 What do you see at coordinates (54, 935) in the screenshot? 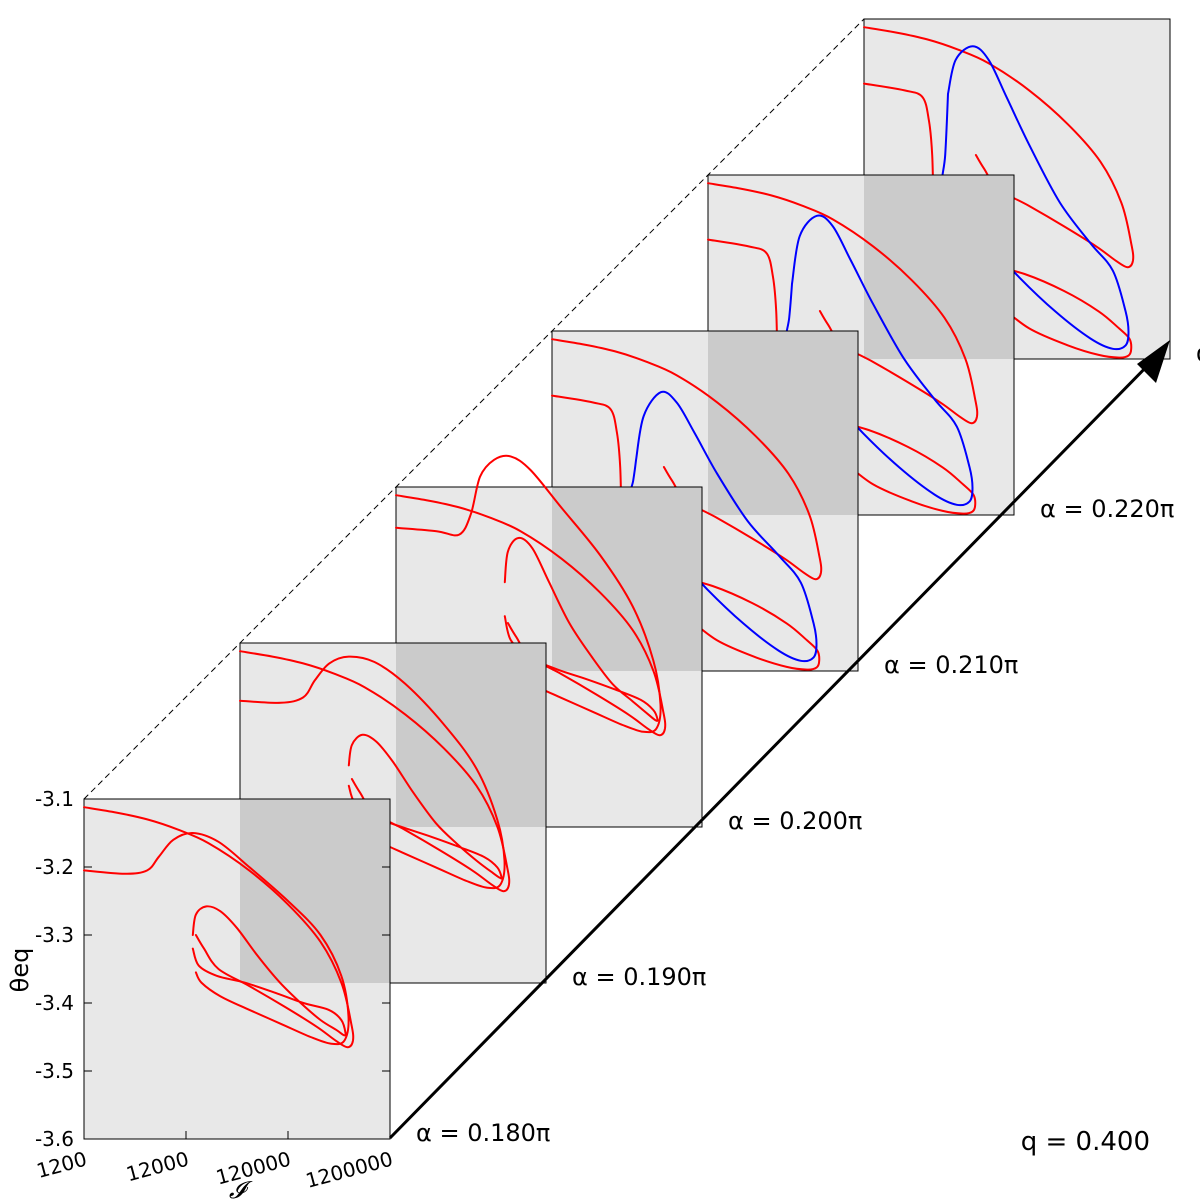
I see `y-tick-label: -3.3` at bounding box center [54, 935].